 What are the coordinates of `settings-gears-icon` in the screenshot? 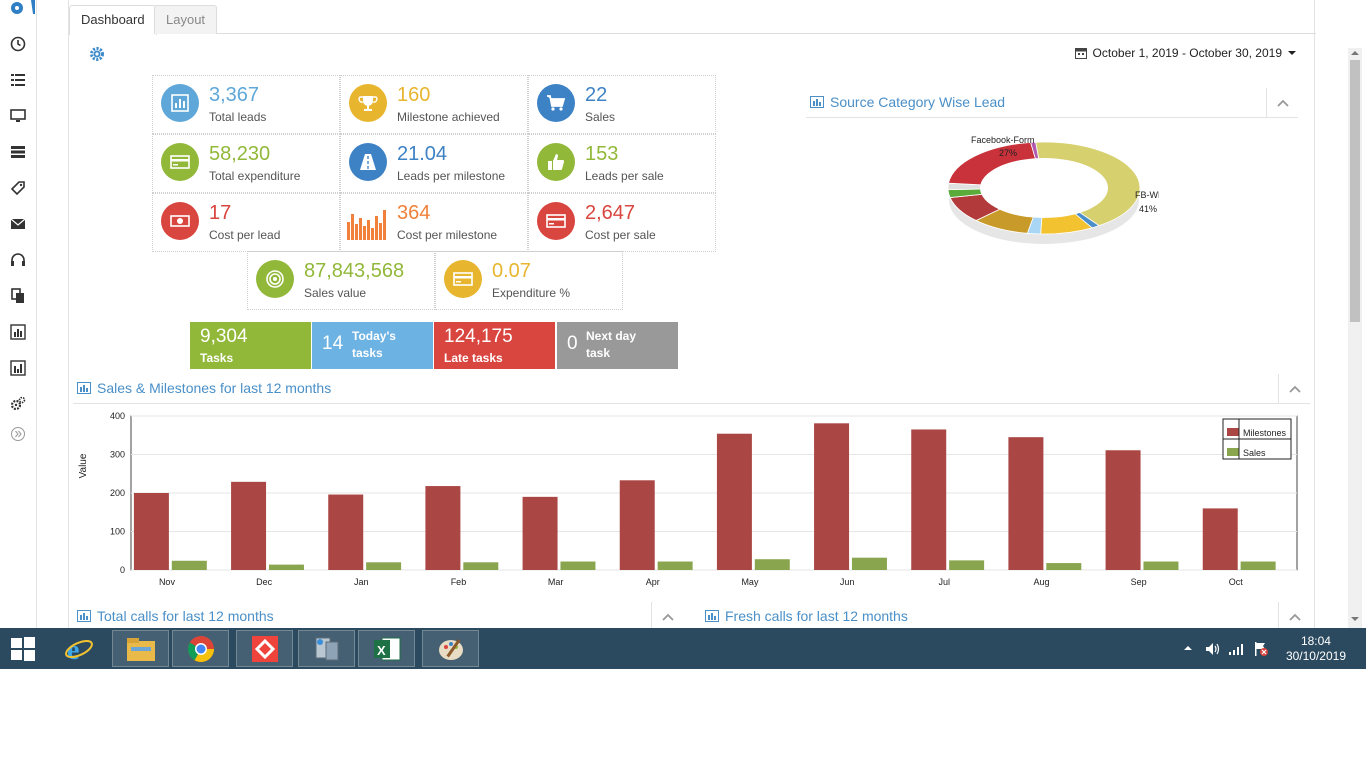 It's located at (18, 404).